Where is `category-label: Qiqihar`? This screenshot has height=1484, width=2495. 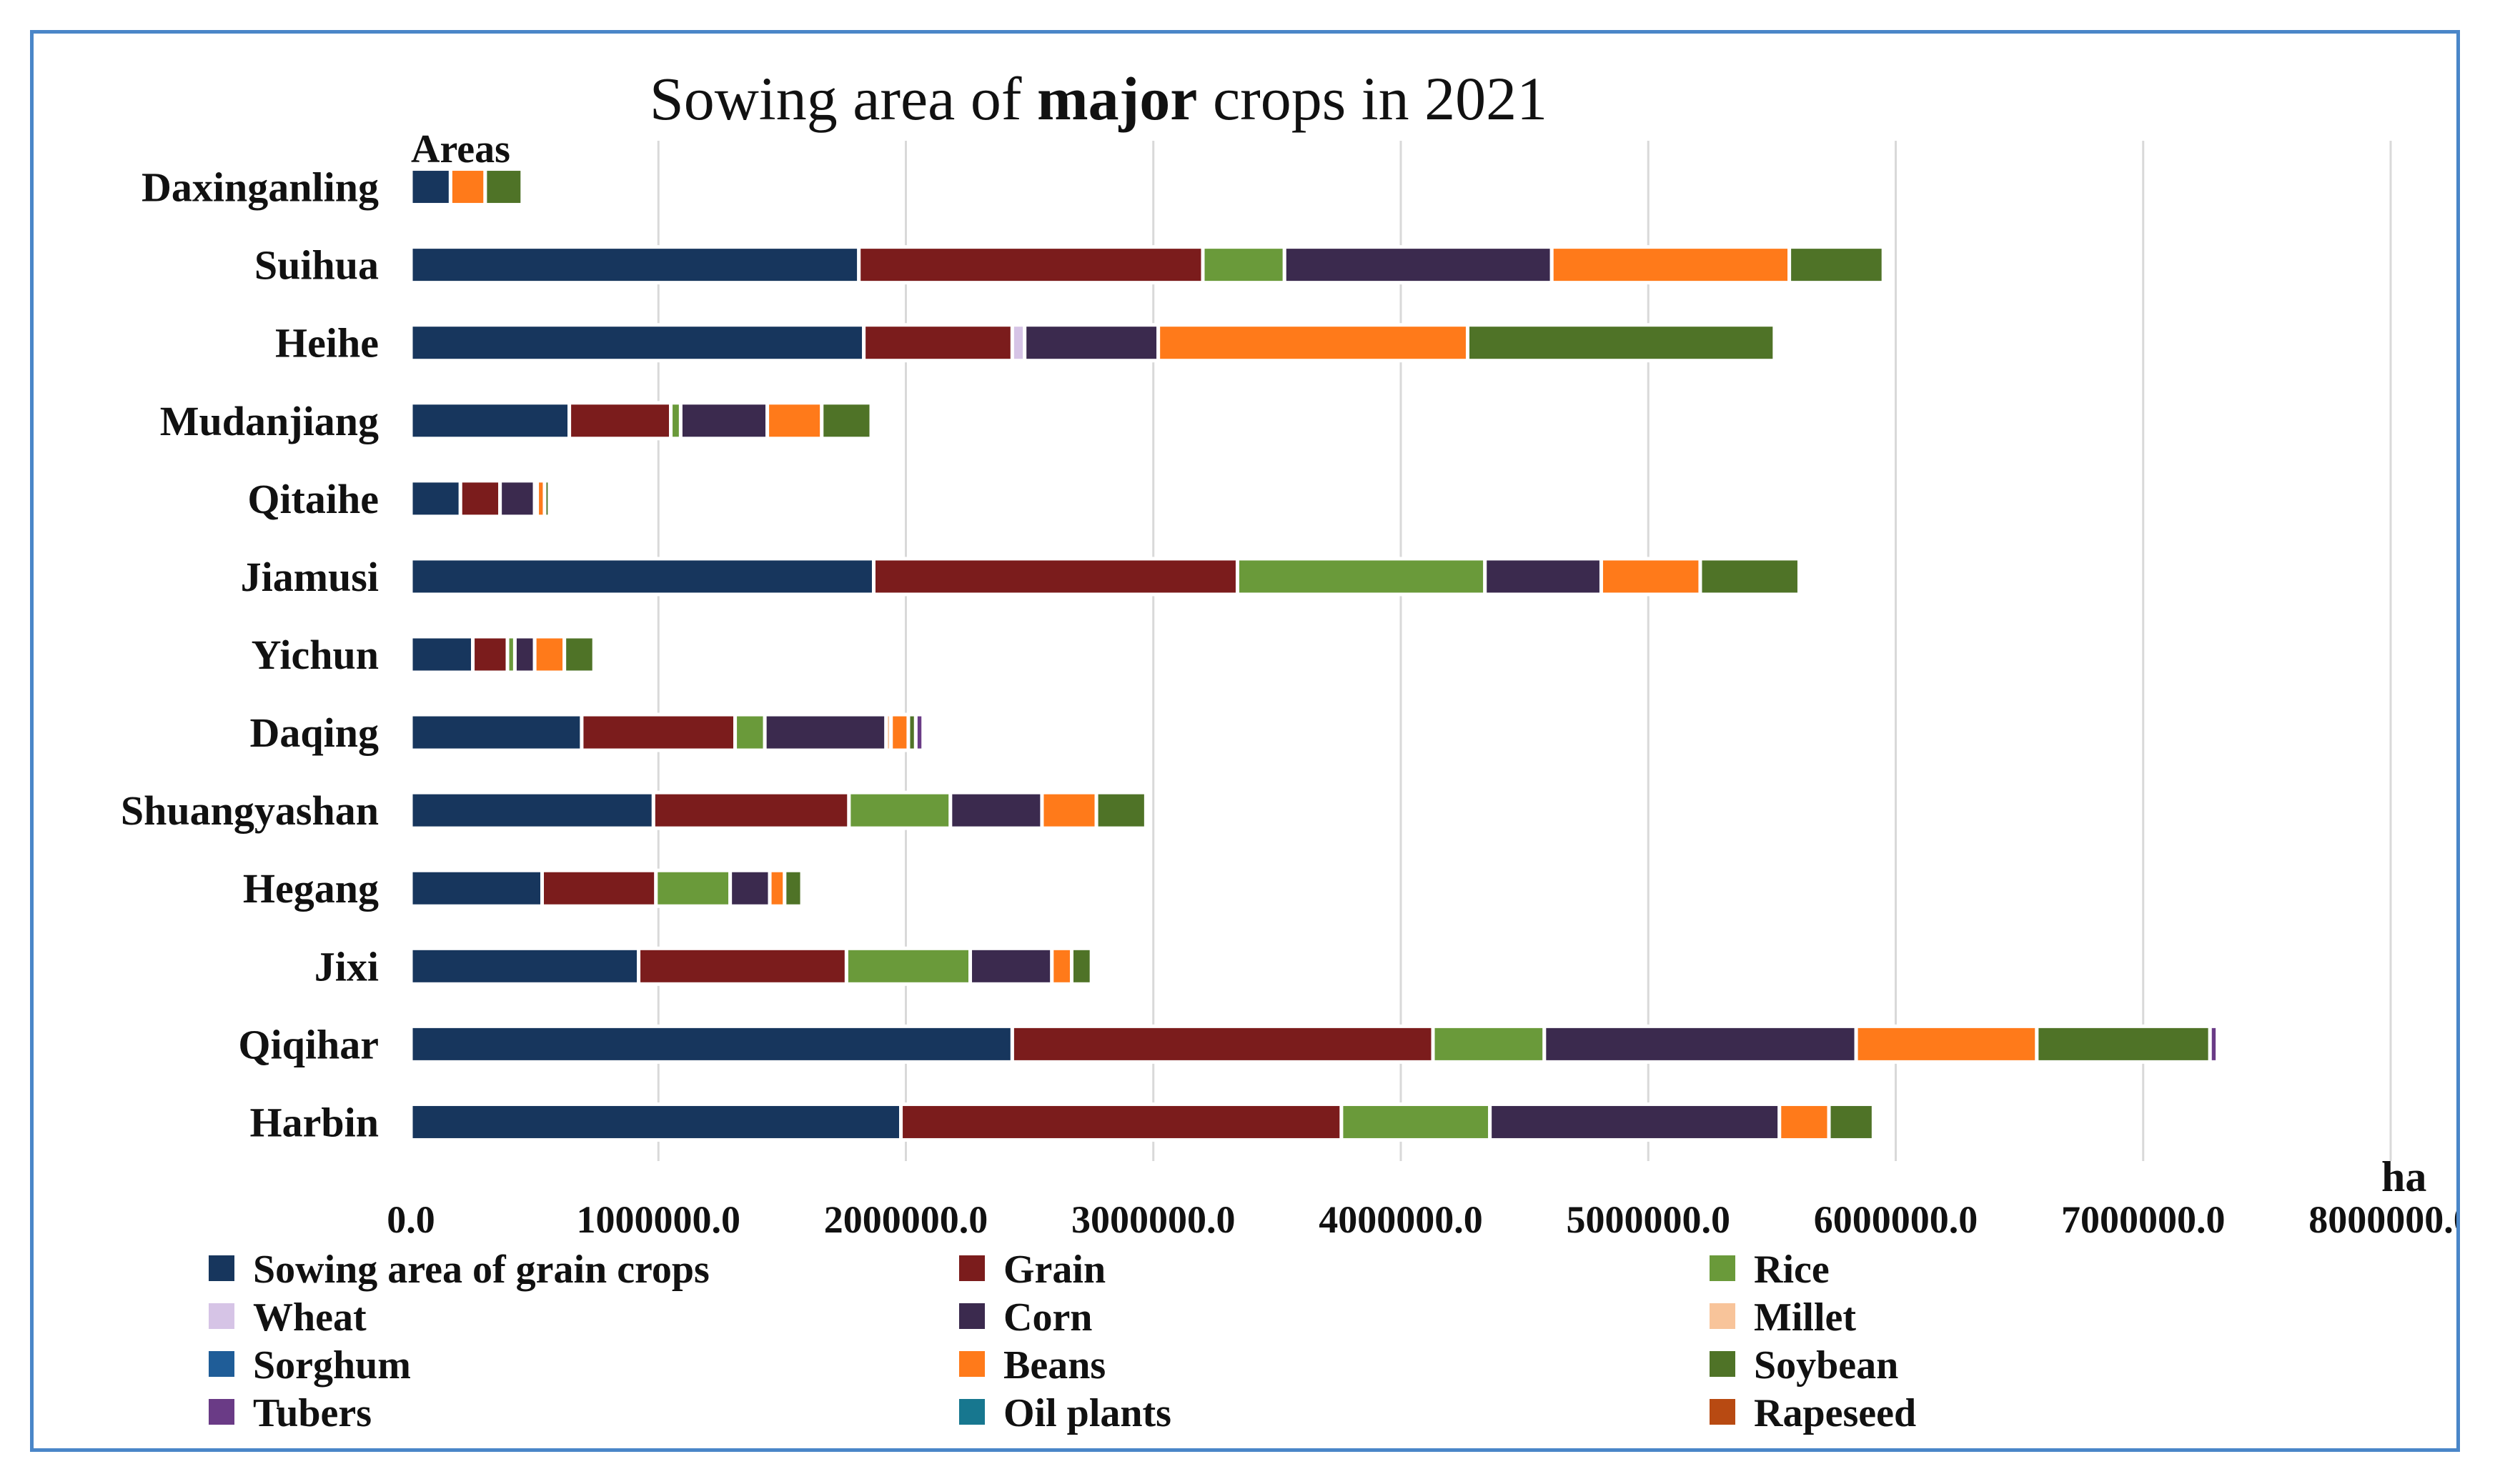
category-label: Qiqihar is located at coordinates (309, 1044).